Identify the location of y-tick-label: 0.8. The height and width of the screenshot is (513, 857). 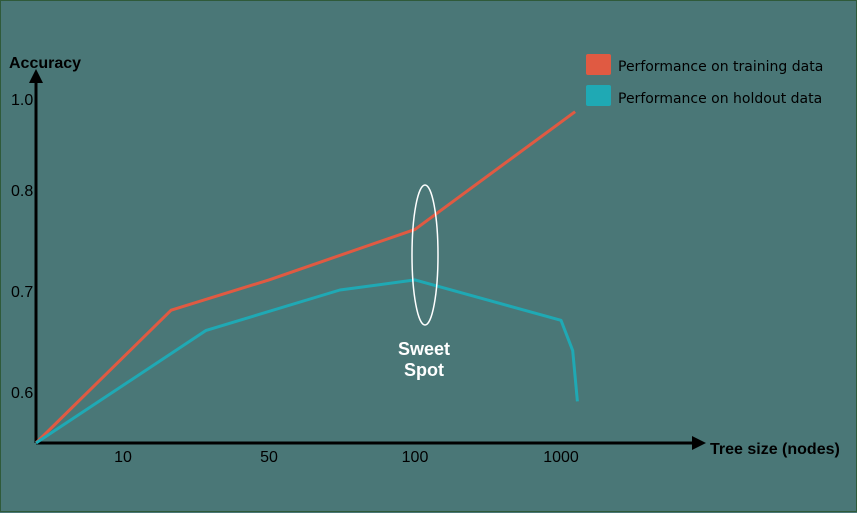
(22, 191).